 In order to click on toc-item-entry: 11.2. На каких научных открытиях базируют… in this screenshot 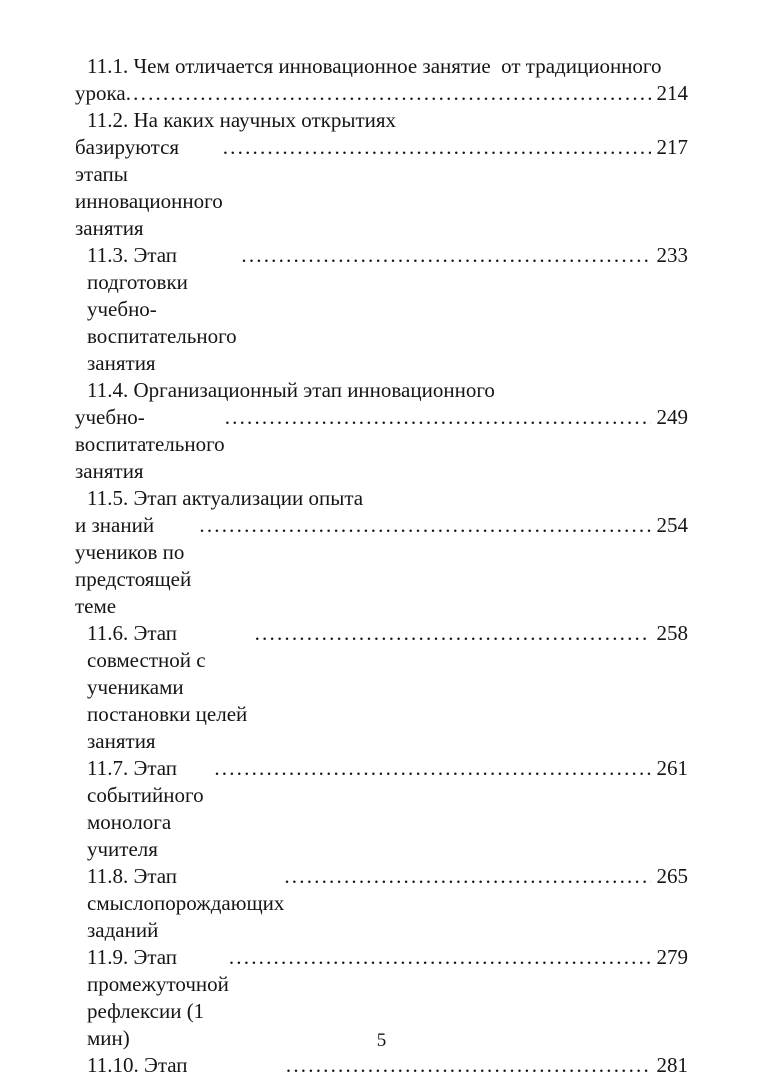, I will do `click(381, 174)`.